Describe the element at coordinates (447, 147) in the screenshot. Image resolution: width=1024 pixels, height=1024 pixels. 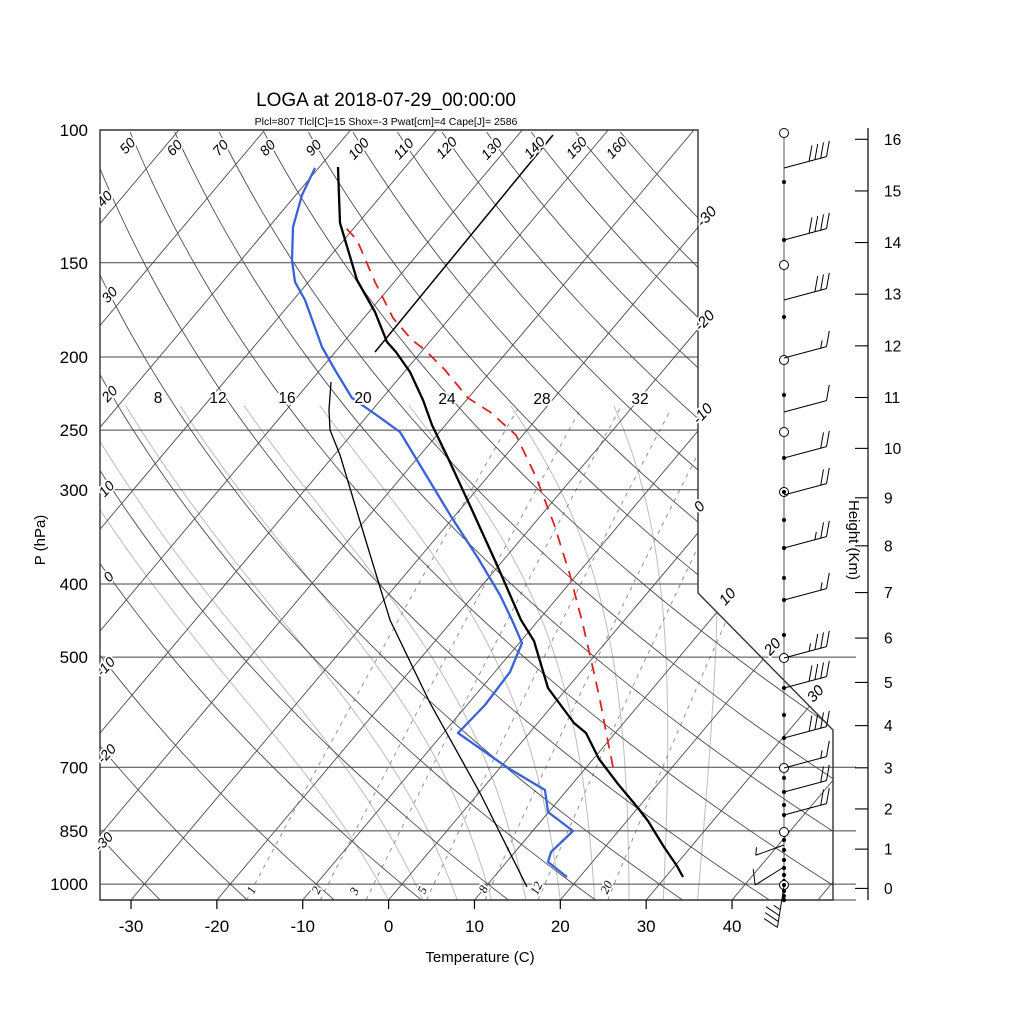
I see `dry-adiabat-label: 120` at that location.